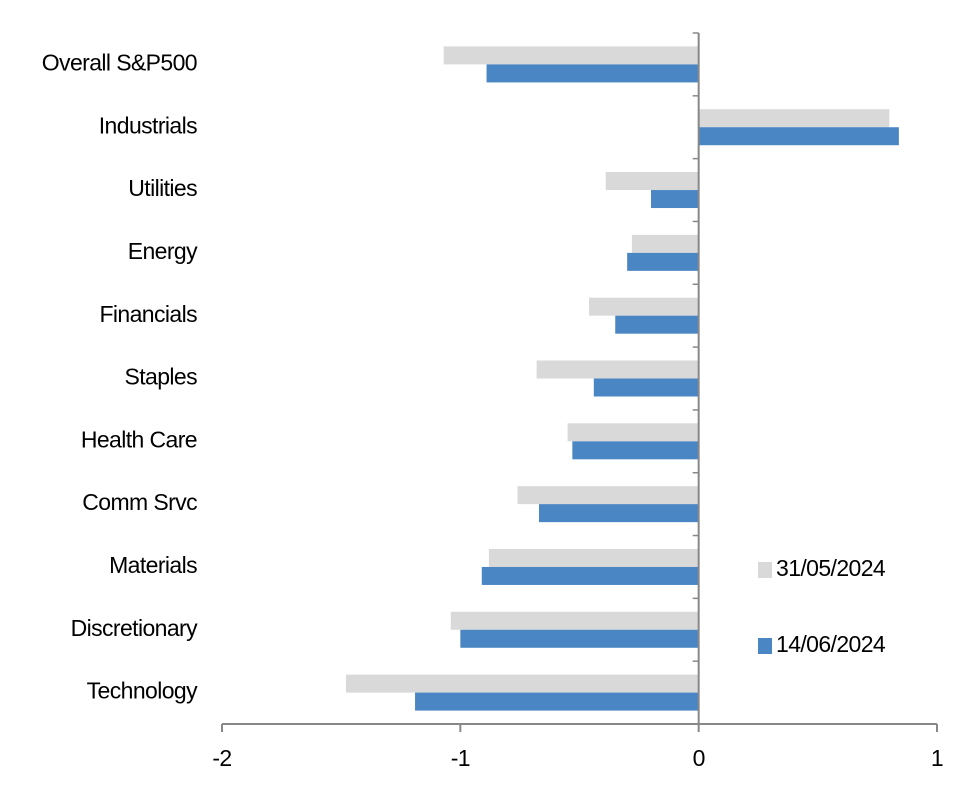 The height and width of the screenshot is (799, 966). What do you see at coordinates (135, 628) in the screenshot?
I see `y-tick-label: Discretionary` at bounding box center [135, 628].